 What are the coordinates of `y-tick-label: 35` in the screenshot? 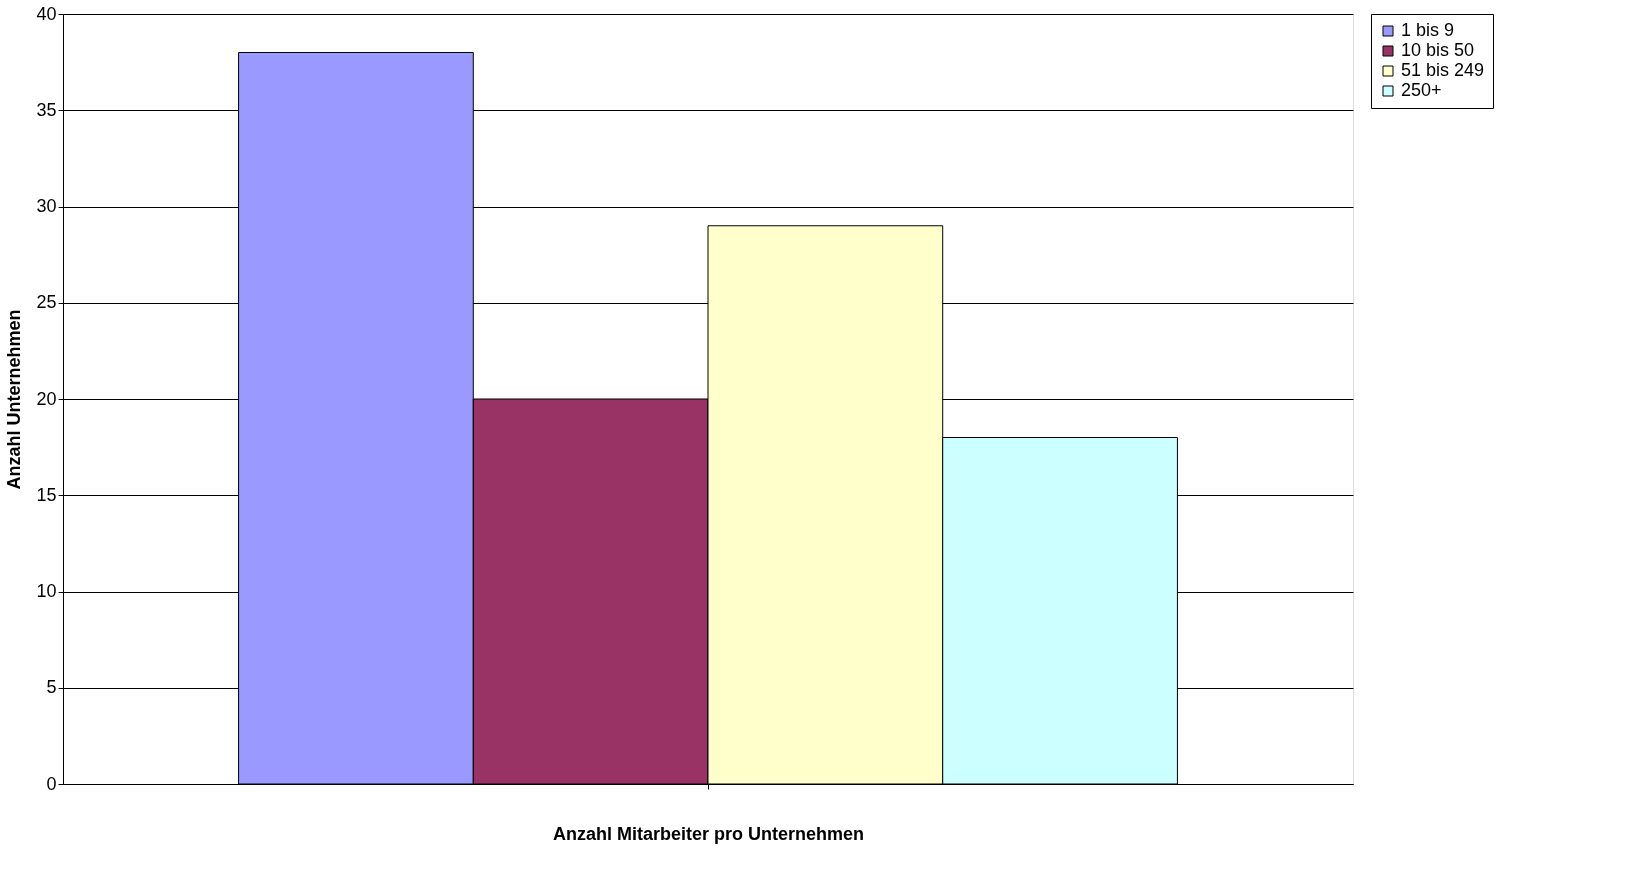 It's located at (46, 109).